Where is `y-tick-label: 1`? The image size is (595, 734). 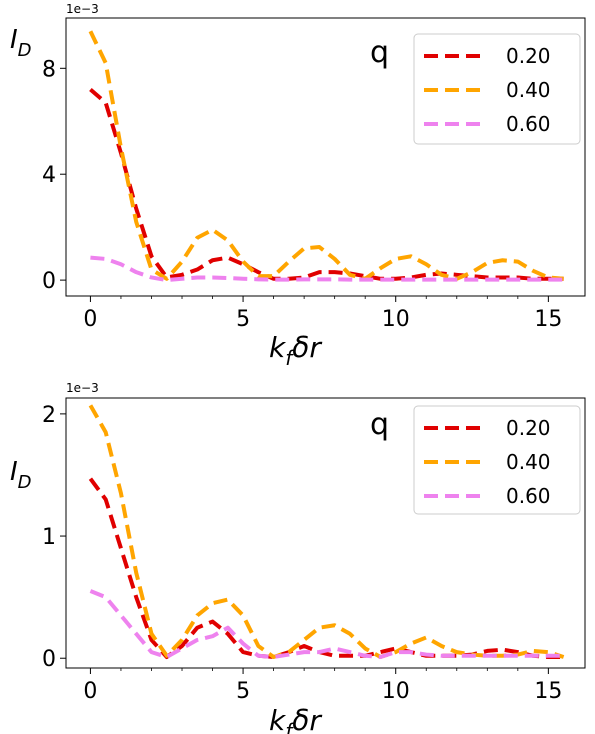 y-tick-label: 1 is located at coordinates (49, 537).